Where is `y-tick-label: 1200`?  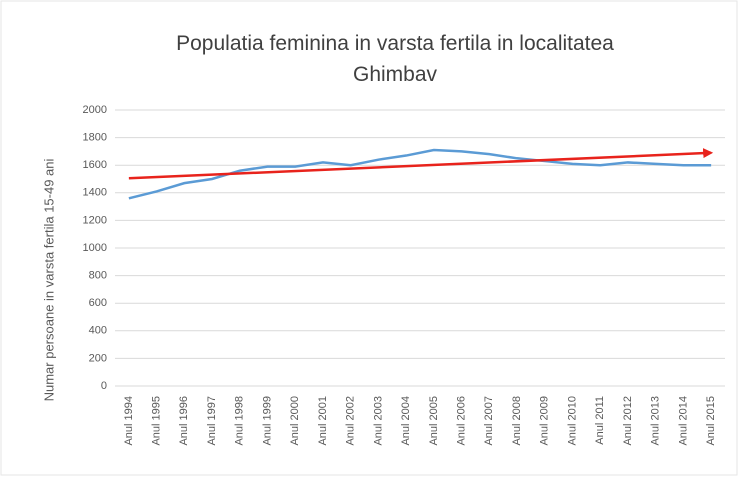 y-tick-label: 1200 is located at coordinates (95, 220).